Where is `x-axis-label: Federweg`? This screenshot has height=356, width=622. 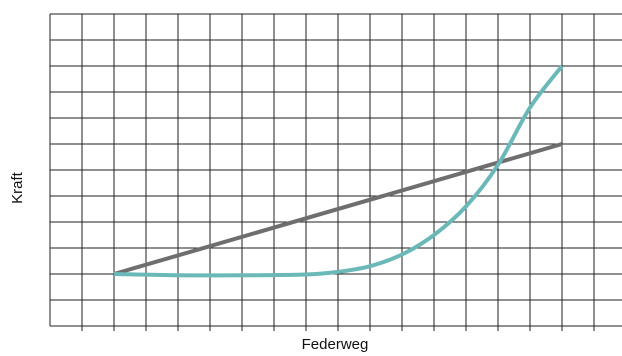 x-axis-label: Federweg is located at coordinates (335, 344).